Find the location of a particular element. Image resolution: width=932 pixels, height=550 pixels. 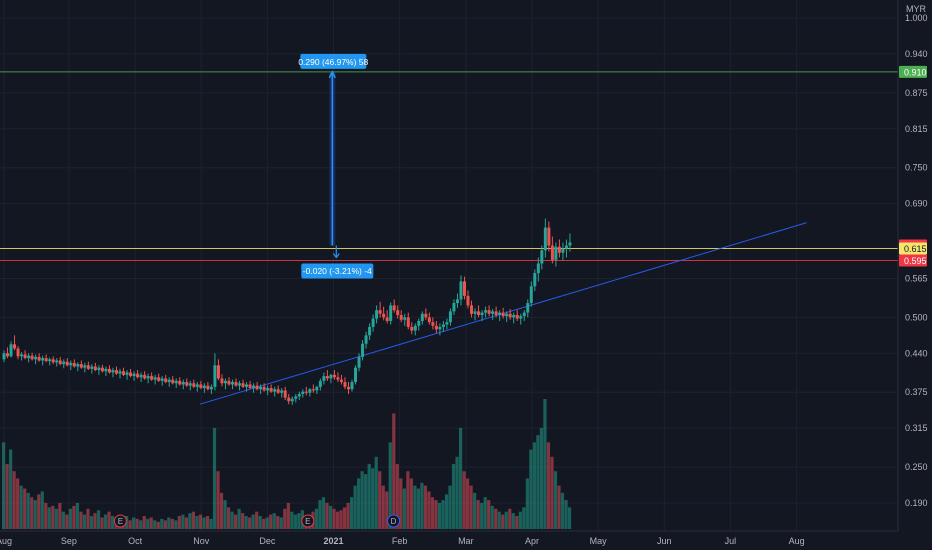

time-axis: Aug Sep Oct Nov Dec 2021 Feb Mar Apr May Jun Jul Aug is located at coordinates (402, 541).